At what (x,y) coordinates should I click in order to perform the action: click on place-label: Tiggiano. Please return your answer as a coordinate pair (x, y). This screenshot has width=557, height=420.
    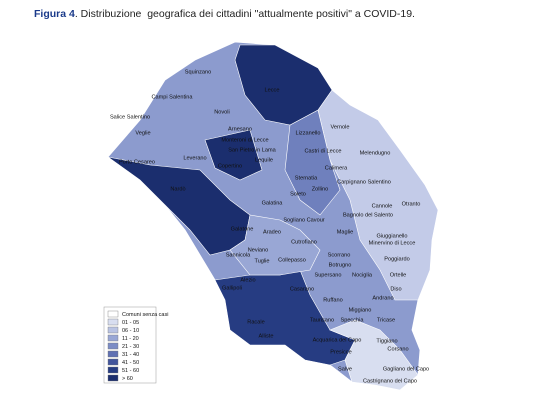
    Looking at the image, I should click on (386, 341).